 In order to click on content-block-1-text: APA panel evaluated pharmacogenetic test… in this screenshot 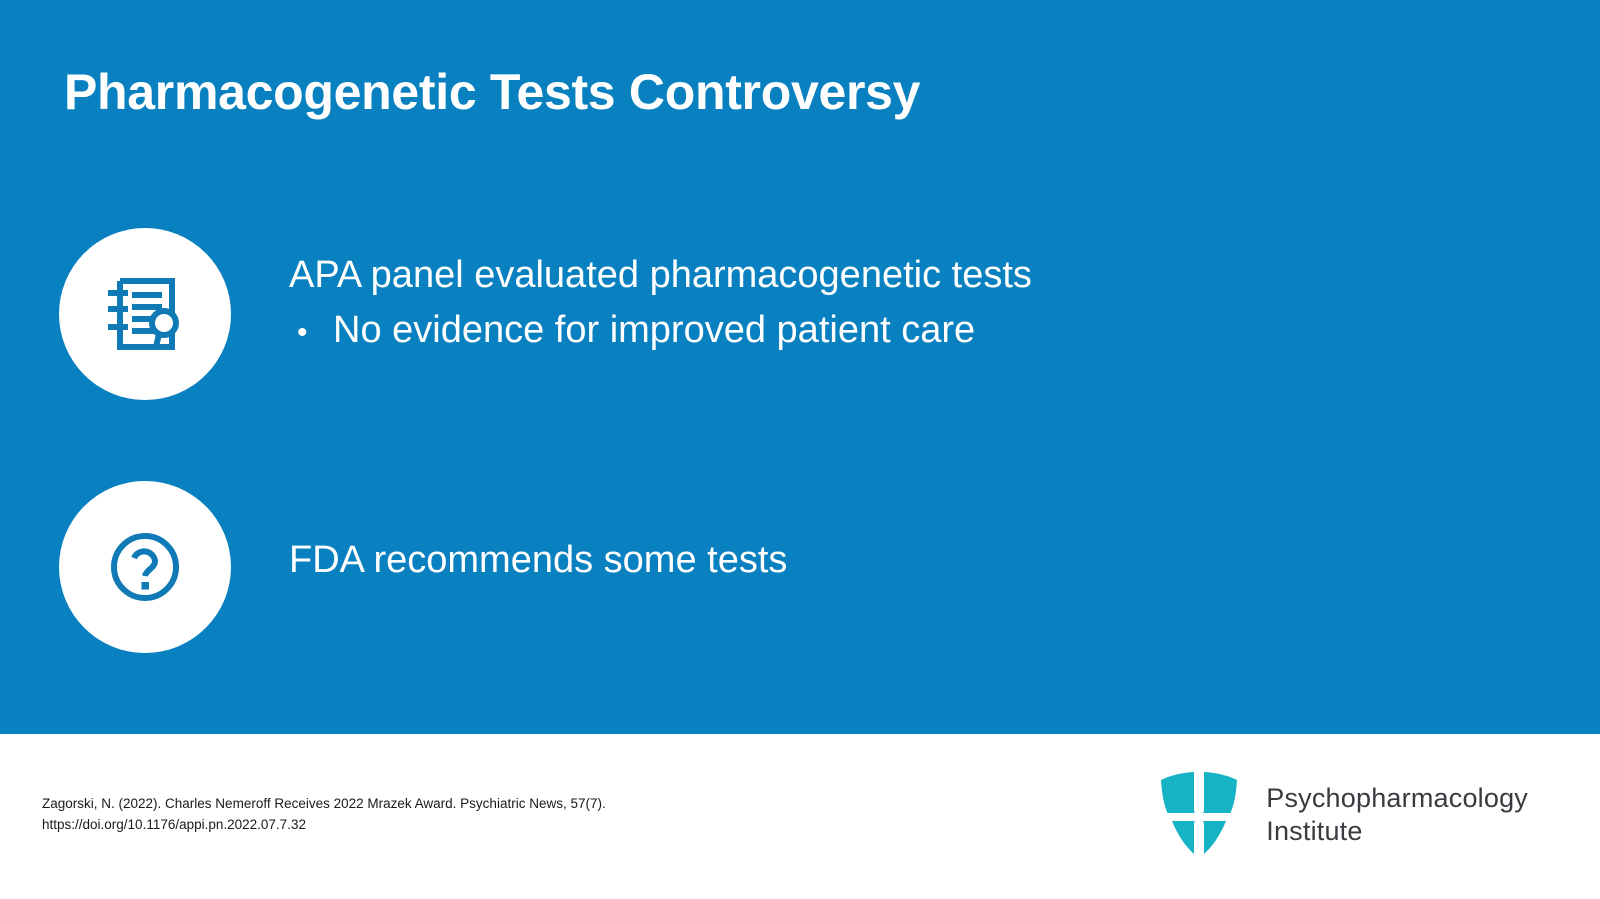, I will do `click(660, 288)`.